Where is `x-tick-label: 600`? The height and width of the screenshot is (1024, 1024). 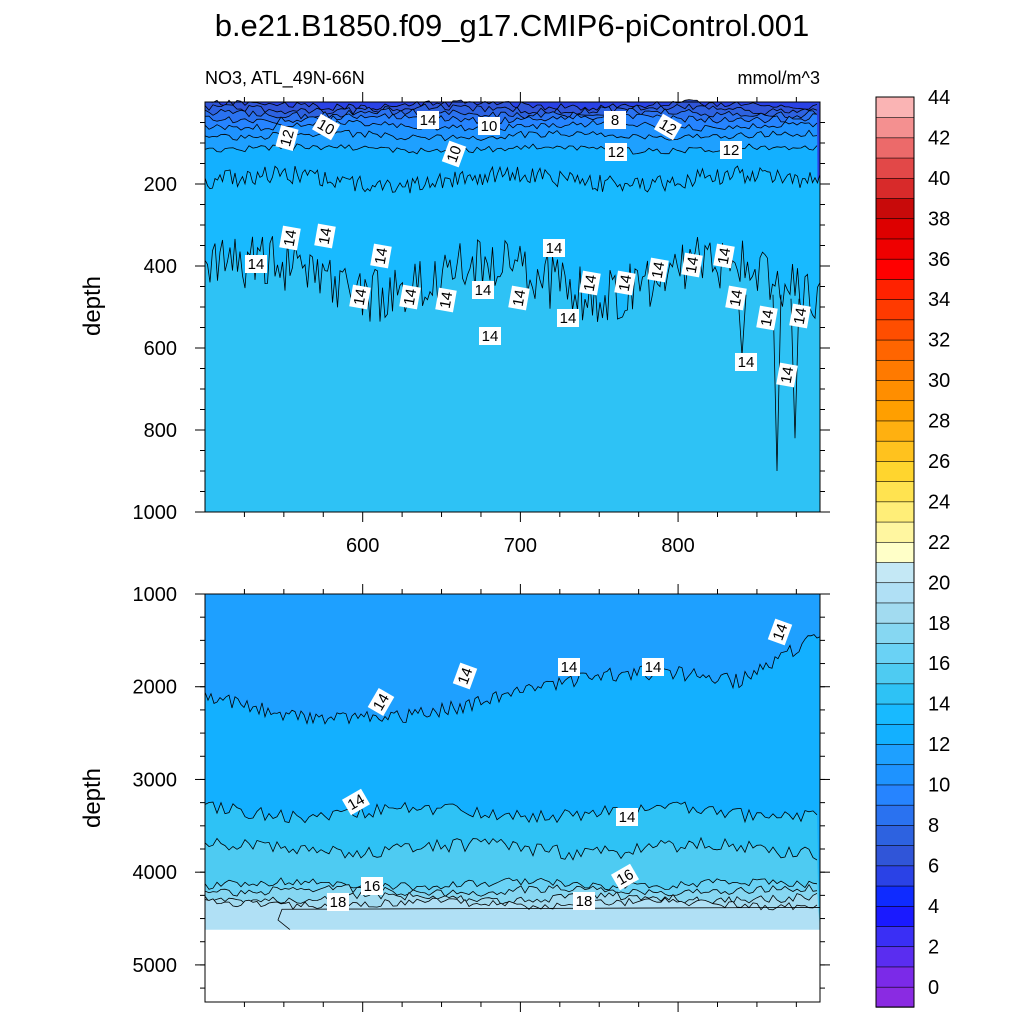 x-tick-label: 600 is located at coordinates (362, 546).